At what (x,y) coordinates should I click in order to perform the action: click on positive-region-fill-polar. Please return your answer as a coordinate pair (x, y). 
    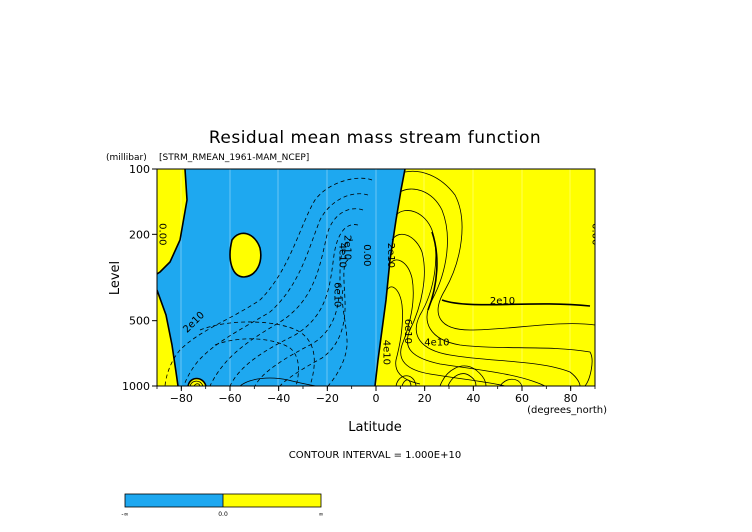
    Looking at the image, I should click on (172, 221).